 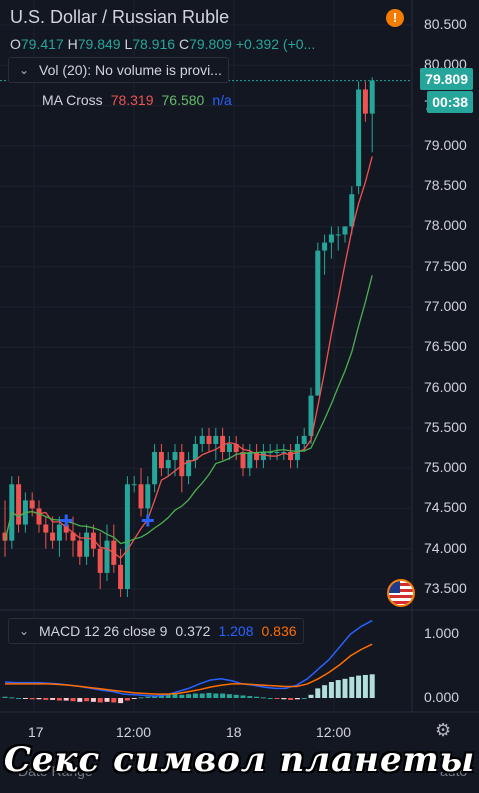 I want to click on low-key: L, so click(x=128, y=44).